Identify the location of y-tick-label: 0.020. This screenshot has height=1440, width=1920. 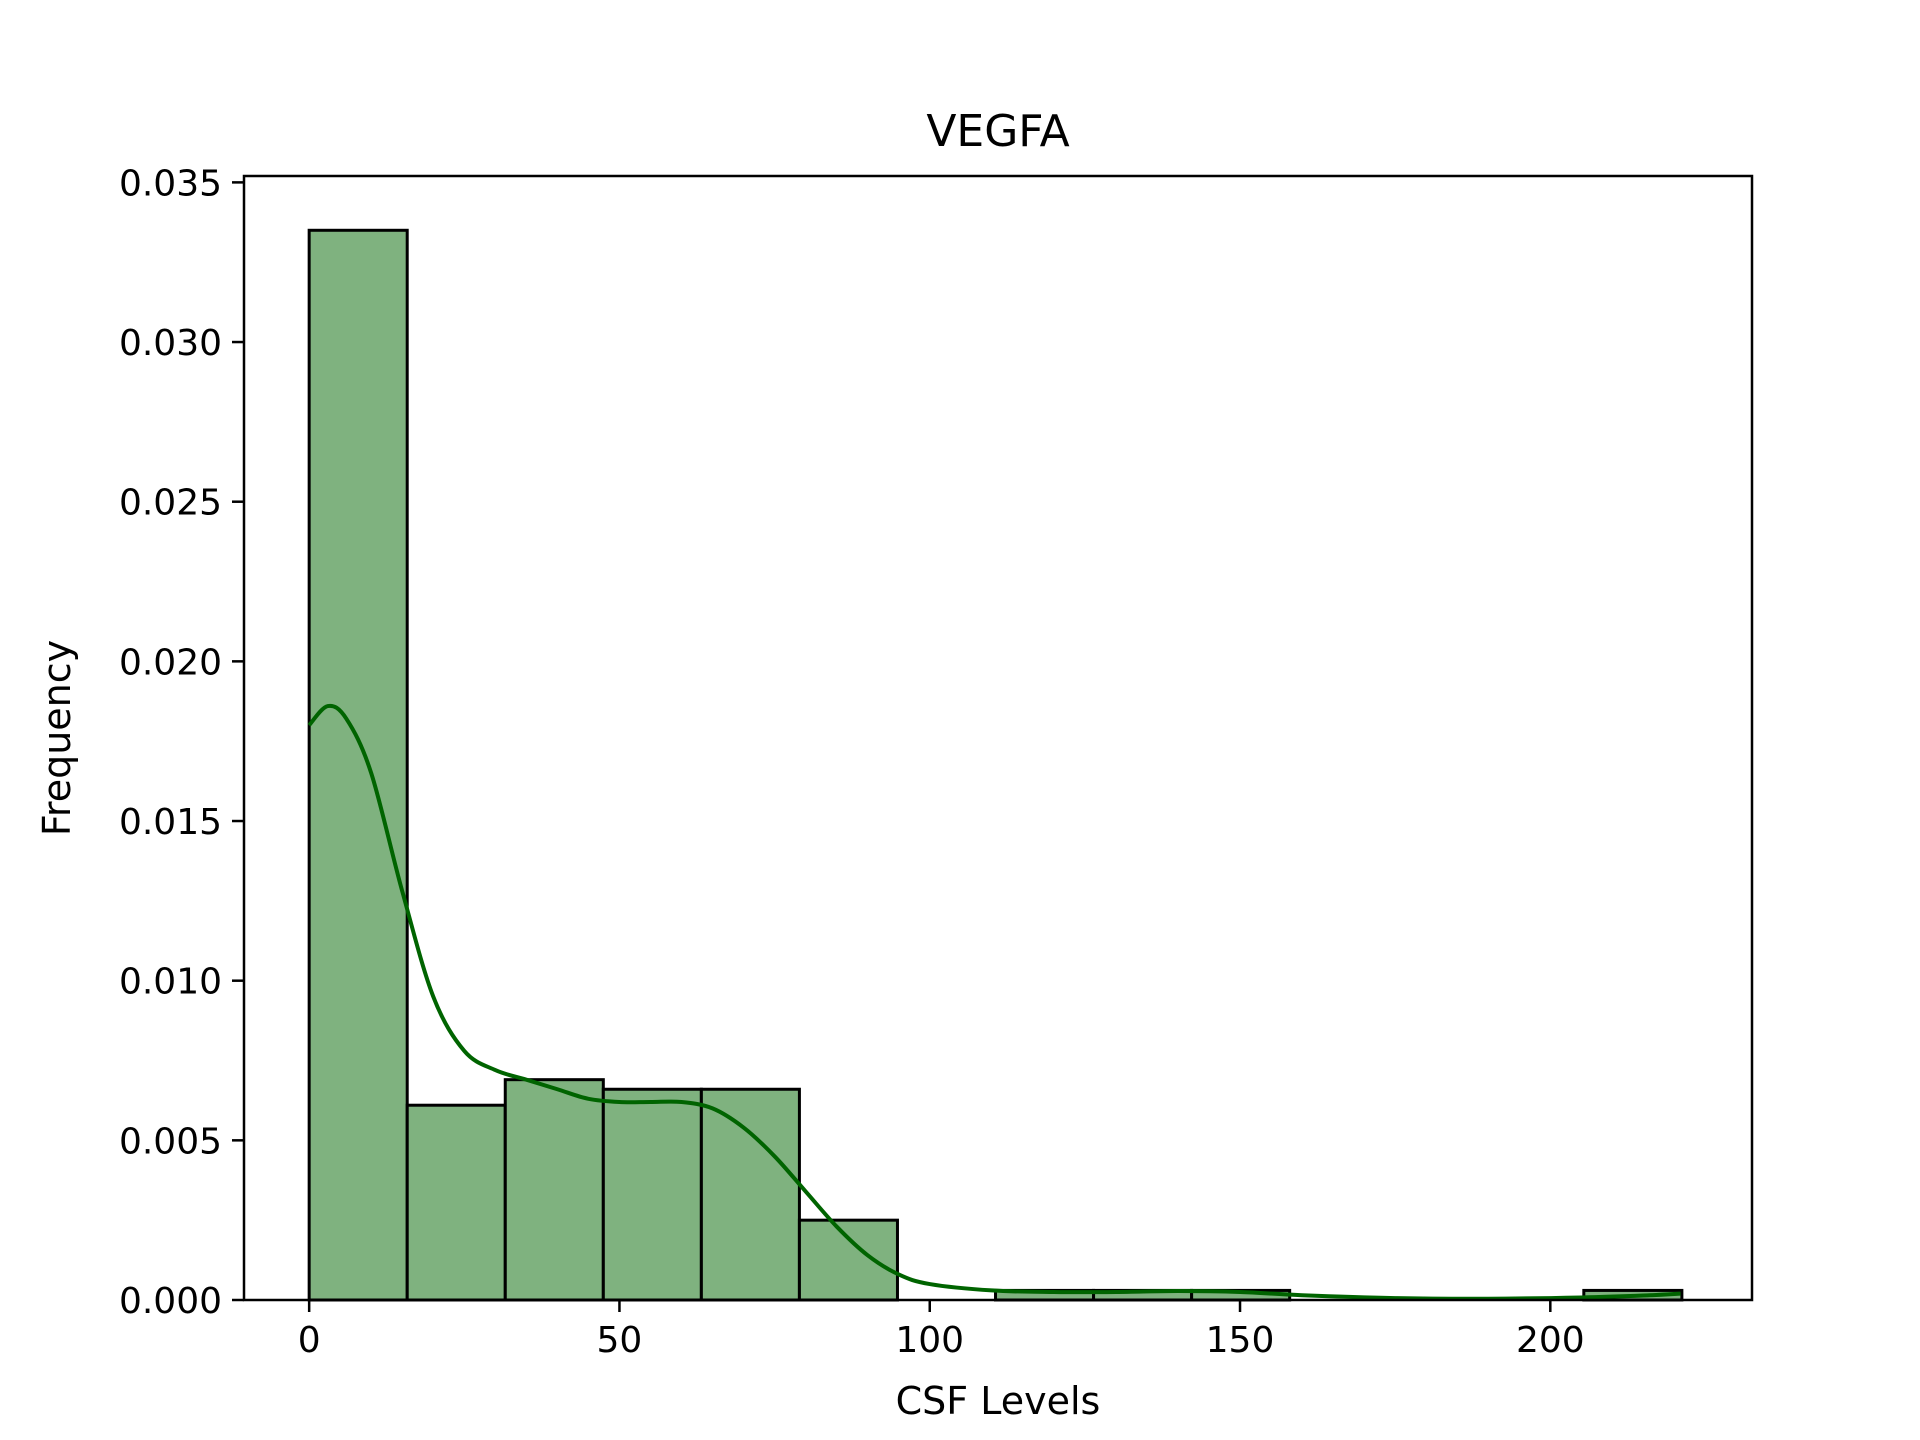
(170, 662).